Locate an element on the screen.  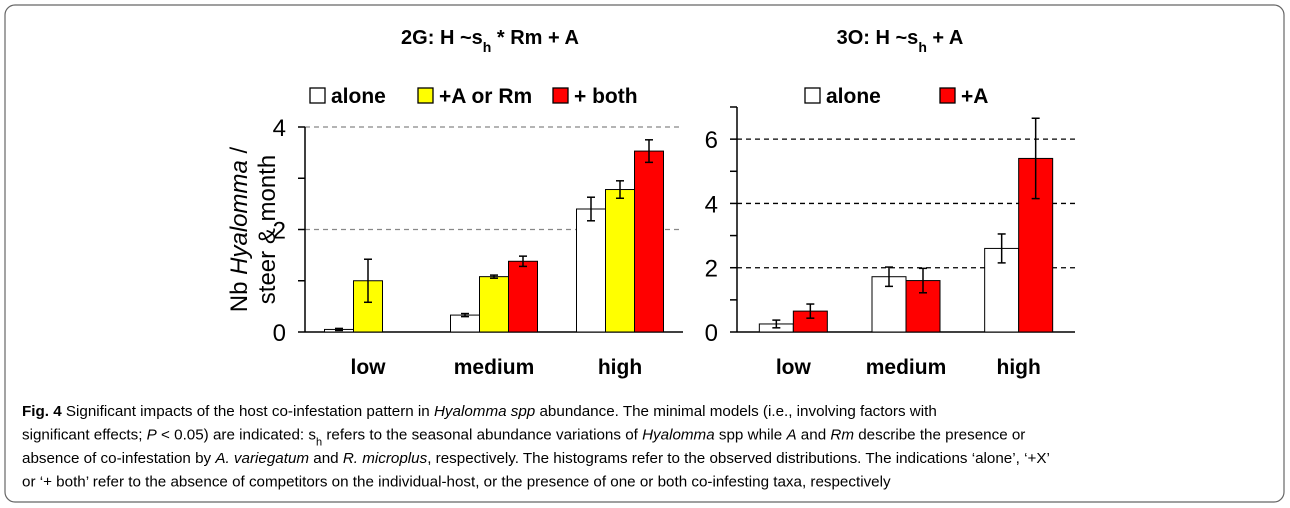
legend-label: +A or Rm is located at coordinates (485, 96).